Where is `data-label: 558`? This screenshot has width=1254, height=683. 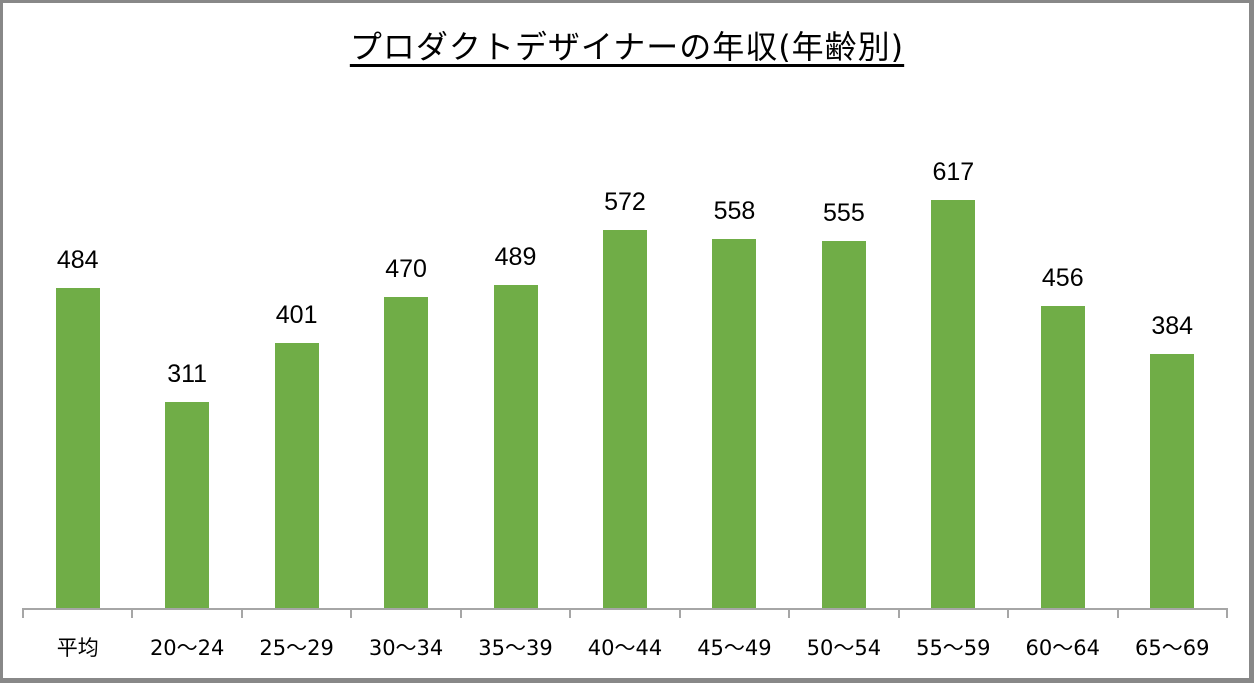 data-label: 558 is located at coordinates (734, 211).